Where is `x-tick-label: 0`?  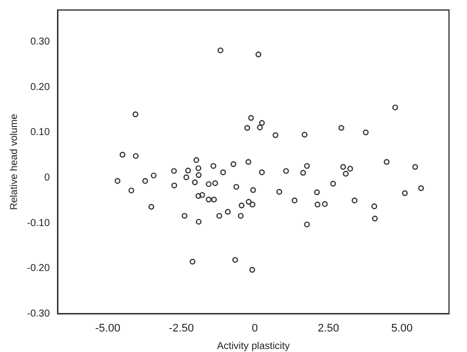
x-tick-label: 0 is located at coordinates (255, 328).